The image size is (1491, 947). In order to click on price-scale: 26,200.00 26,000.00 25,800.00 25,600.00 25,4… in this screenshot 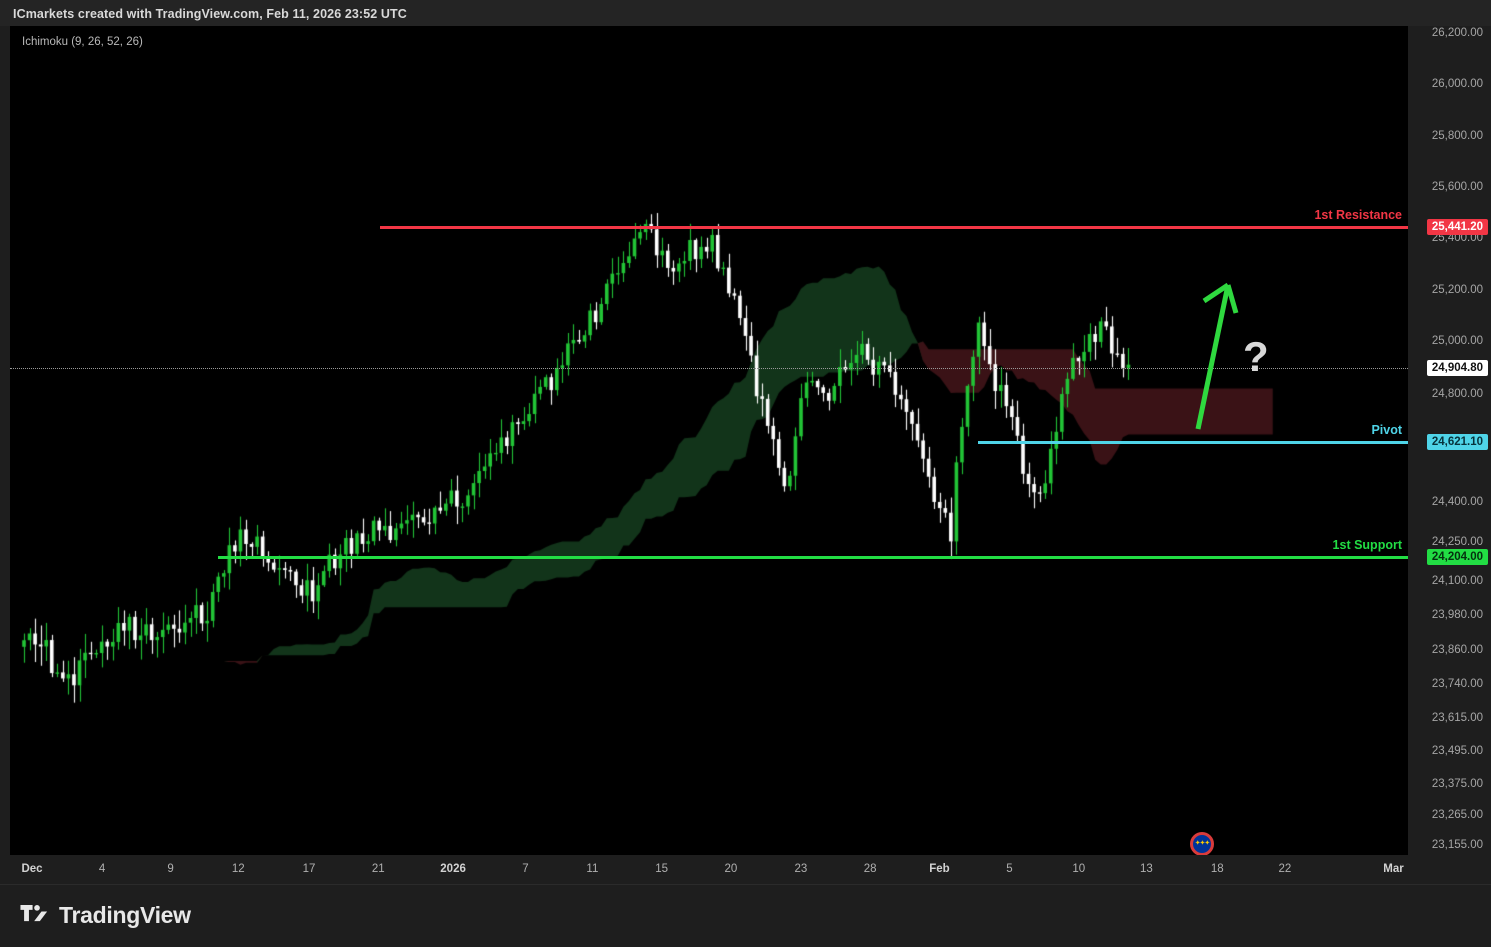, I will do `click(1449, 440)`.